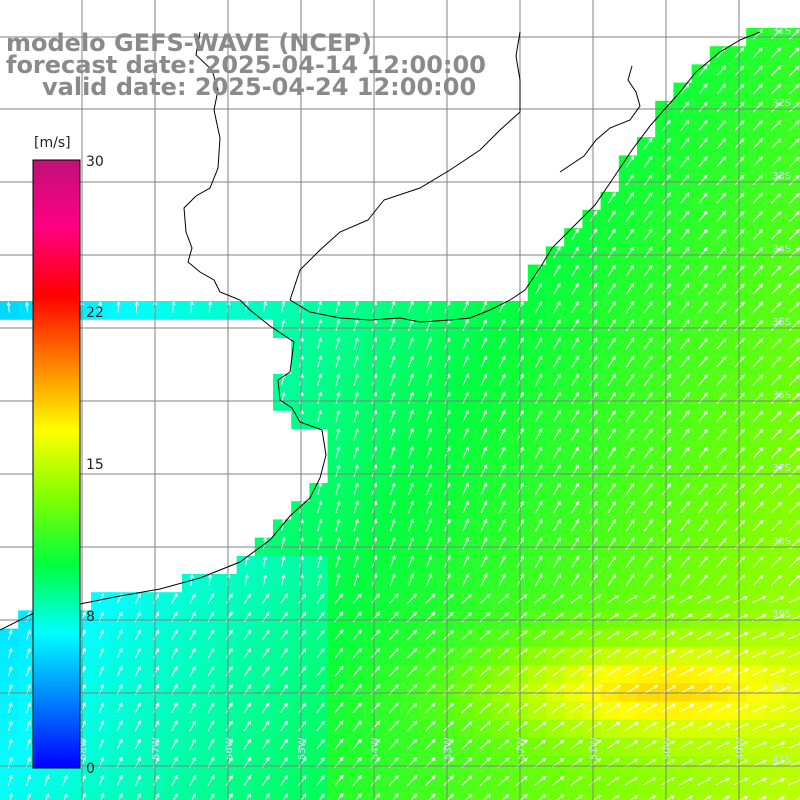 Image resolution: width=800 pixels, height=800 pixels. Describe the element at coordinates (781, 31) in the screenshot. I see `latitude-label: 31S` at that location.